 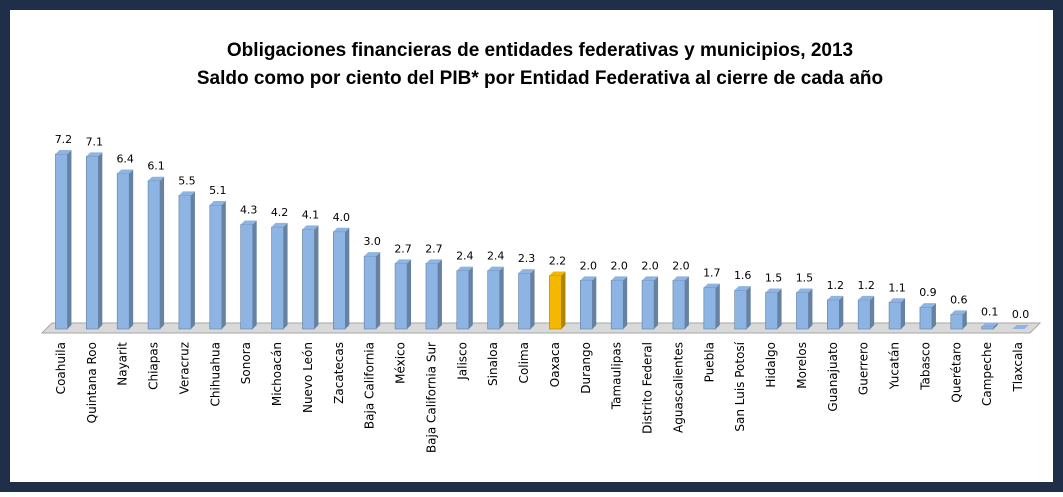 What do you see at coordinates (401, 363) in the screenshot?
I see `x-tick-label: México` at bounding box center [401, 363].